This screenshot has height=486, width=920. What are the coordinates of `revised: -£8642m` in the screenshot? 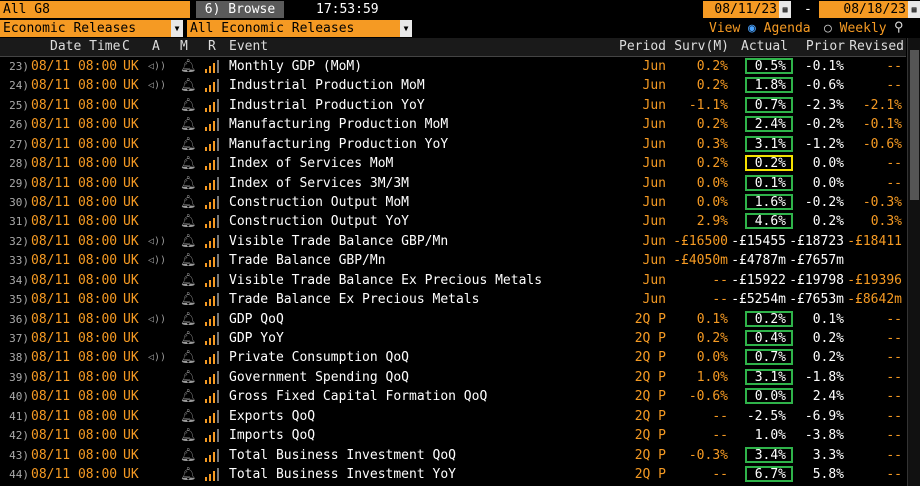 It's located at (874, 300).